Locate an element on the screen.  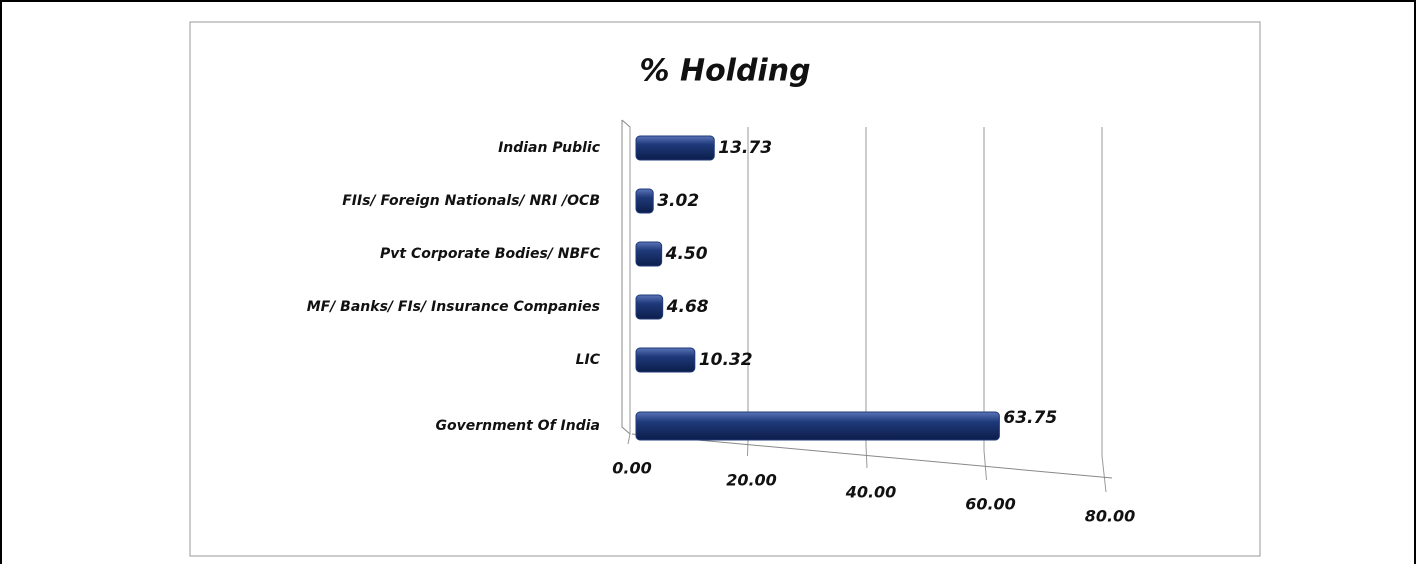
y-tick-label: Pvt Corporate Bodies/ NBFC is located at coordinates (490, 254).